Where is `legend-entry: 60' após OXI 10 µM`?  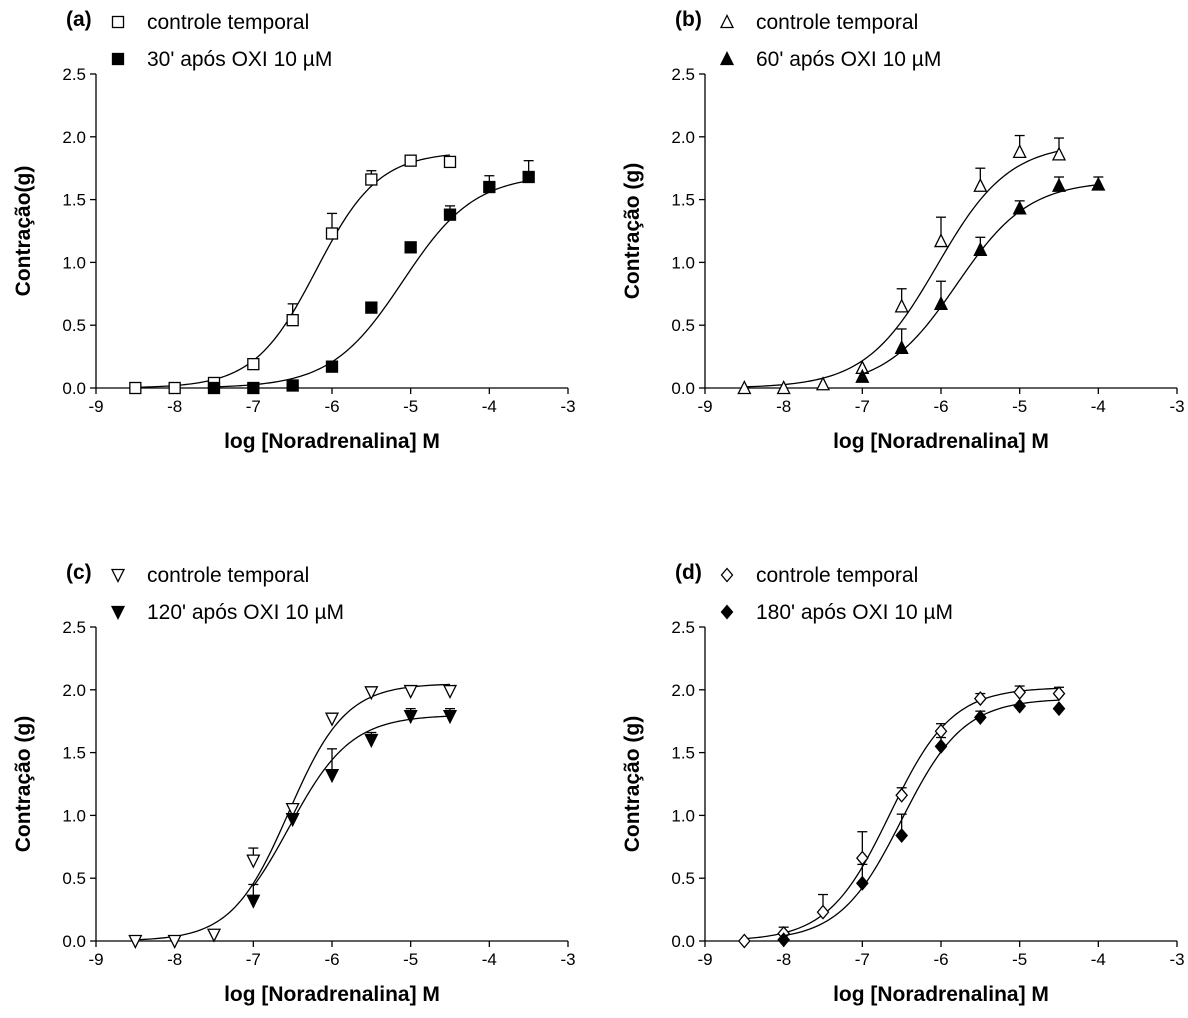
legend-entry: 60' após OXI 10 µM is located at coordinates (848, 59).